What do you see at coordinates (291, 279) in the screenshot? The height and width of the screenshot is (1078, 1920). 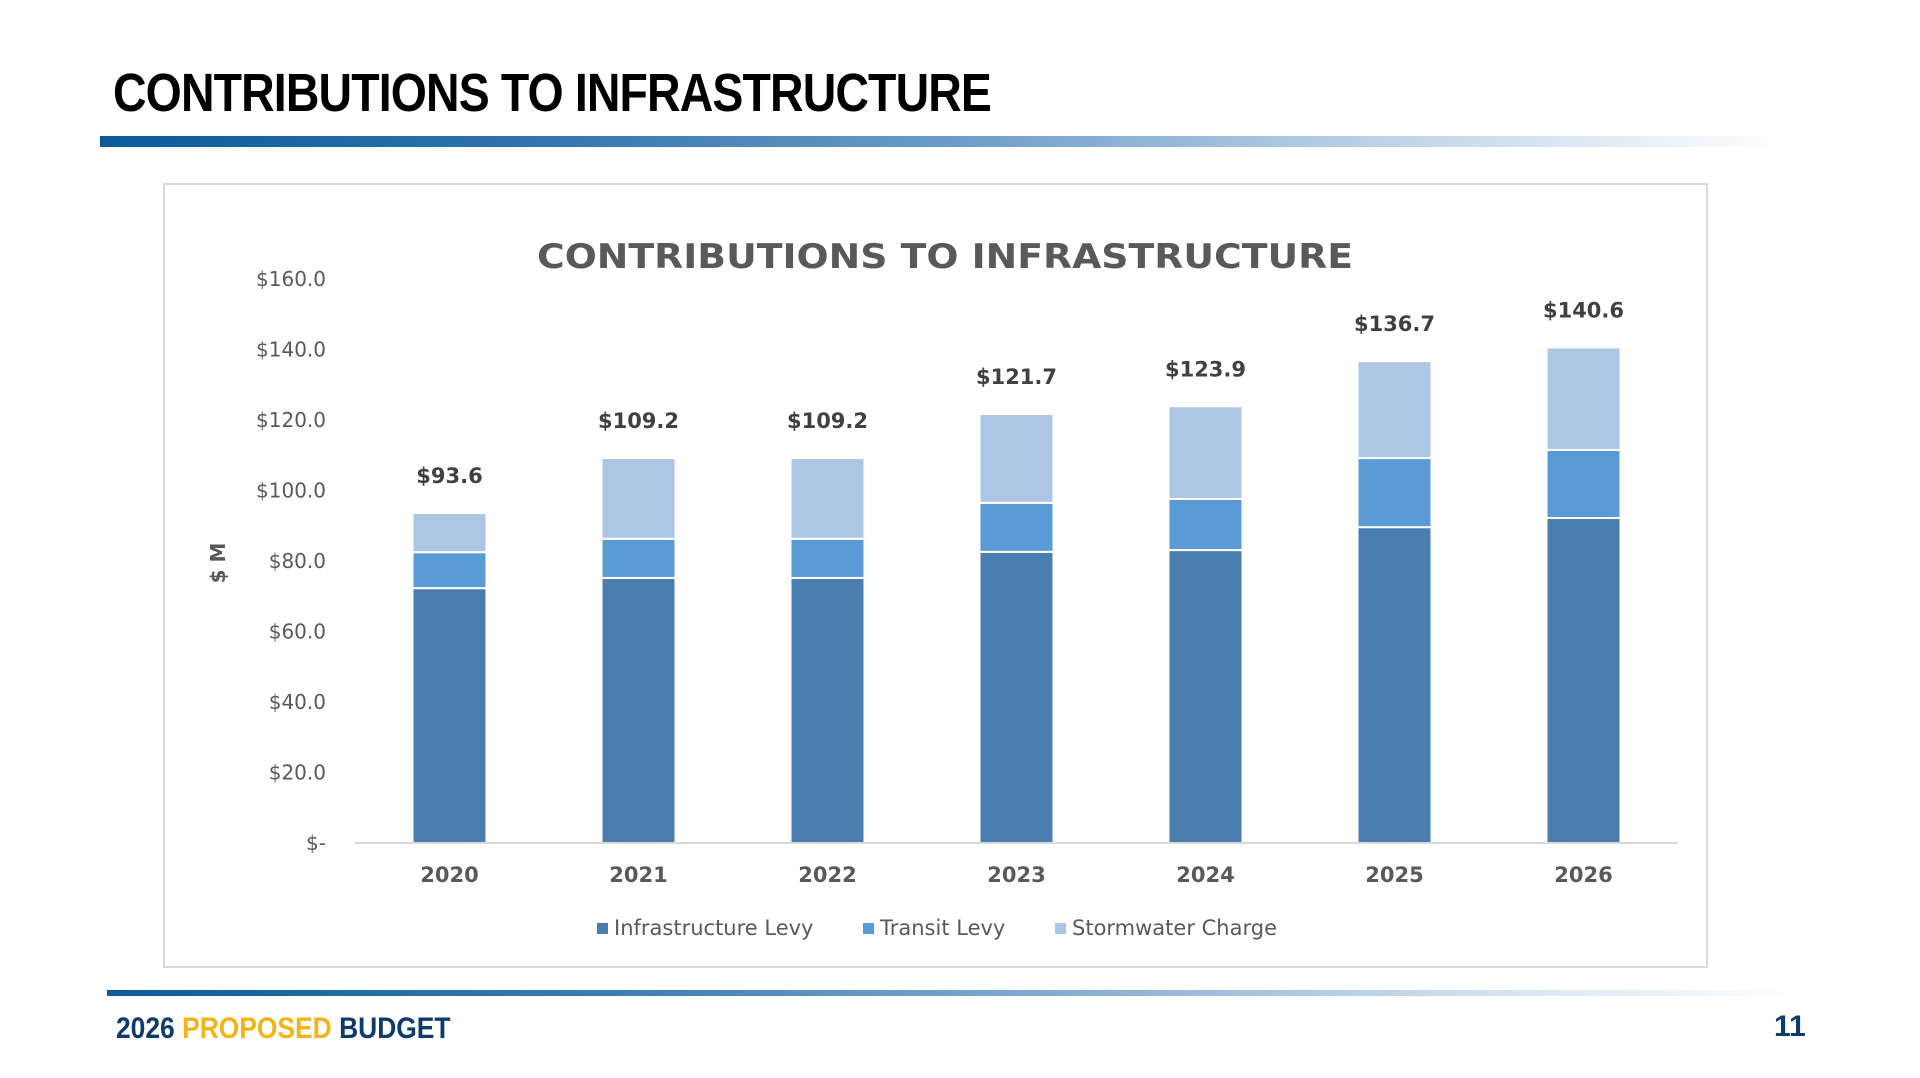 I see `y-tick-label: $160.0` at bounding box center [291, 279].